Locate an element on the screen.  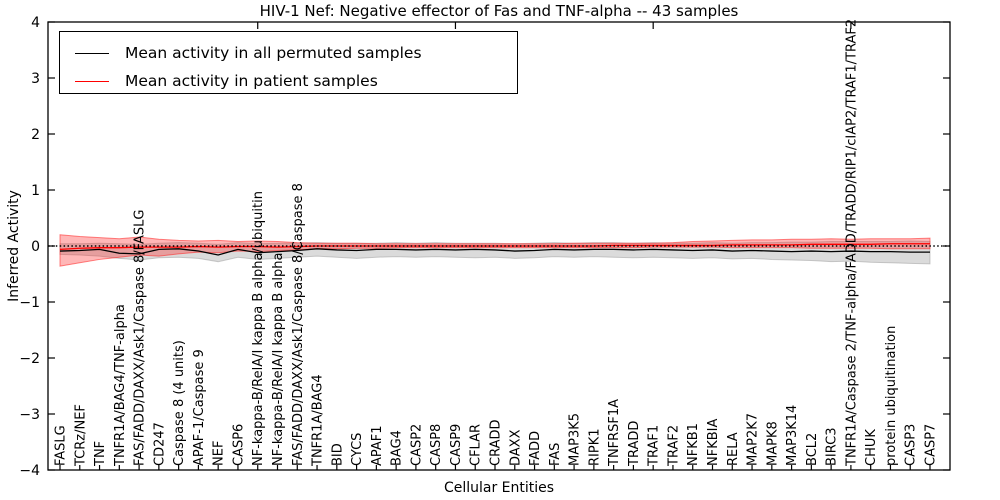
y-tick-label: 4 is located at coordinates (35, 23).